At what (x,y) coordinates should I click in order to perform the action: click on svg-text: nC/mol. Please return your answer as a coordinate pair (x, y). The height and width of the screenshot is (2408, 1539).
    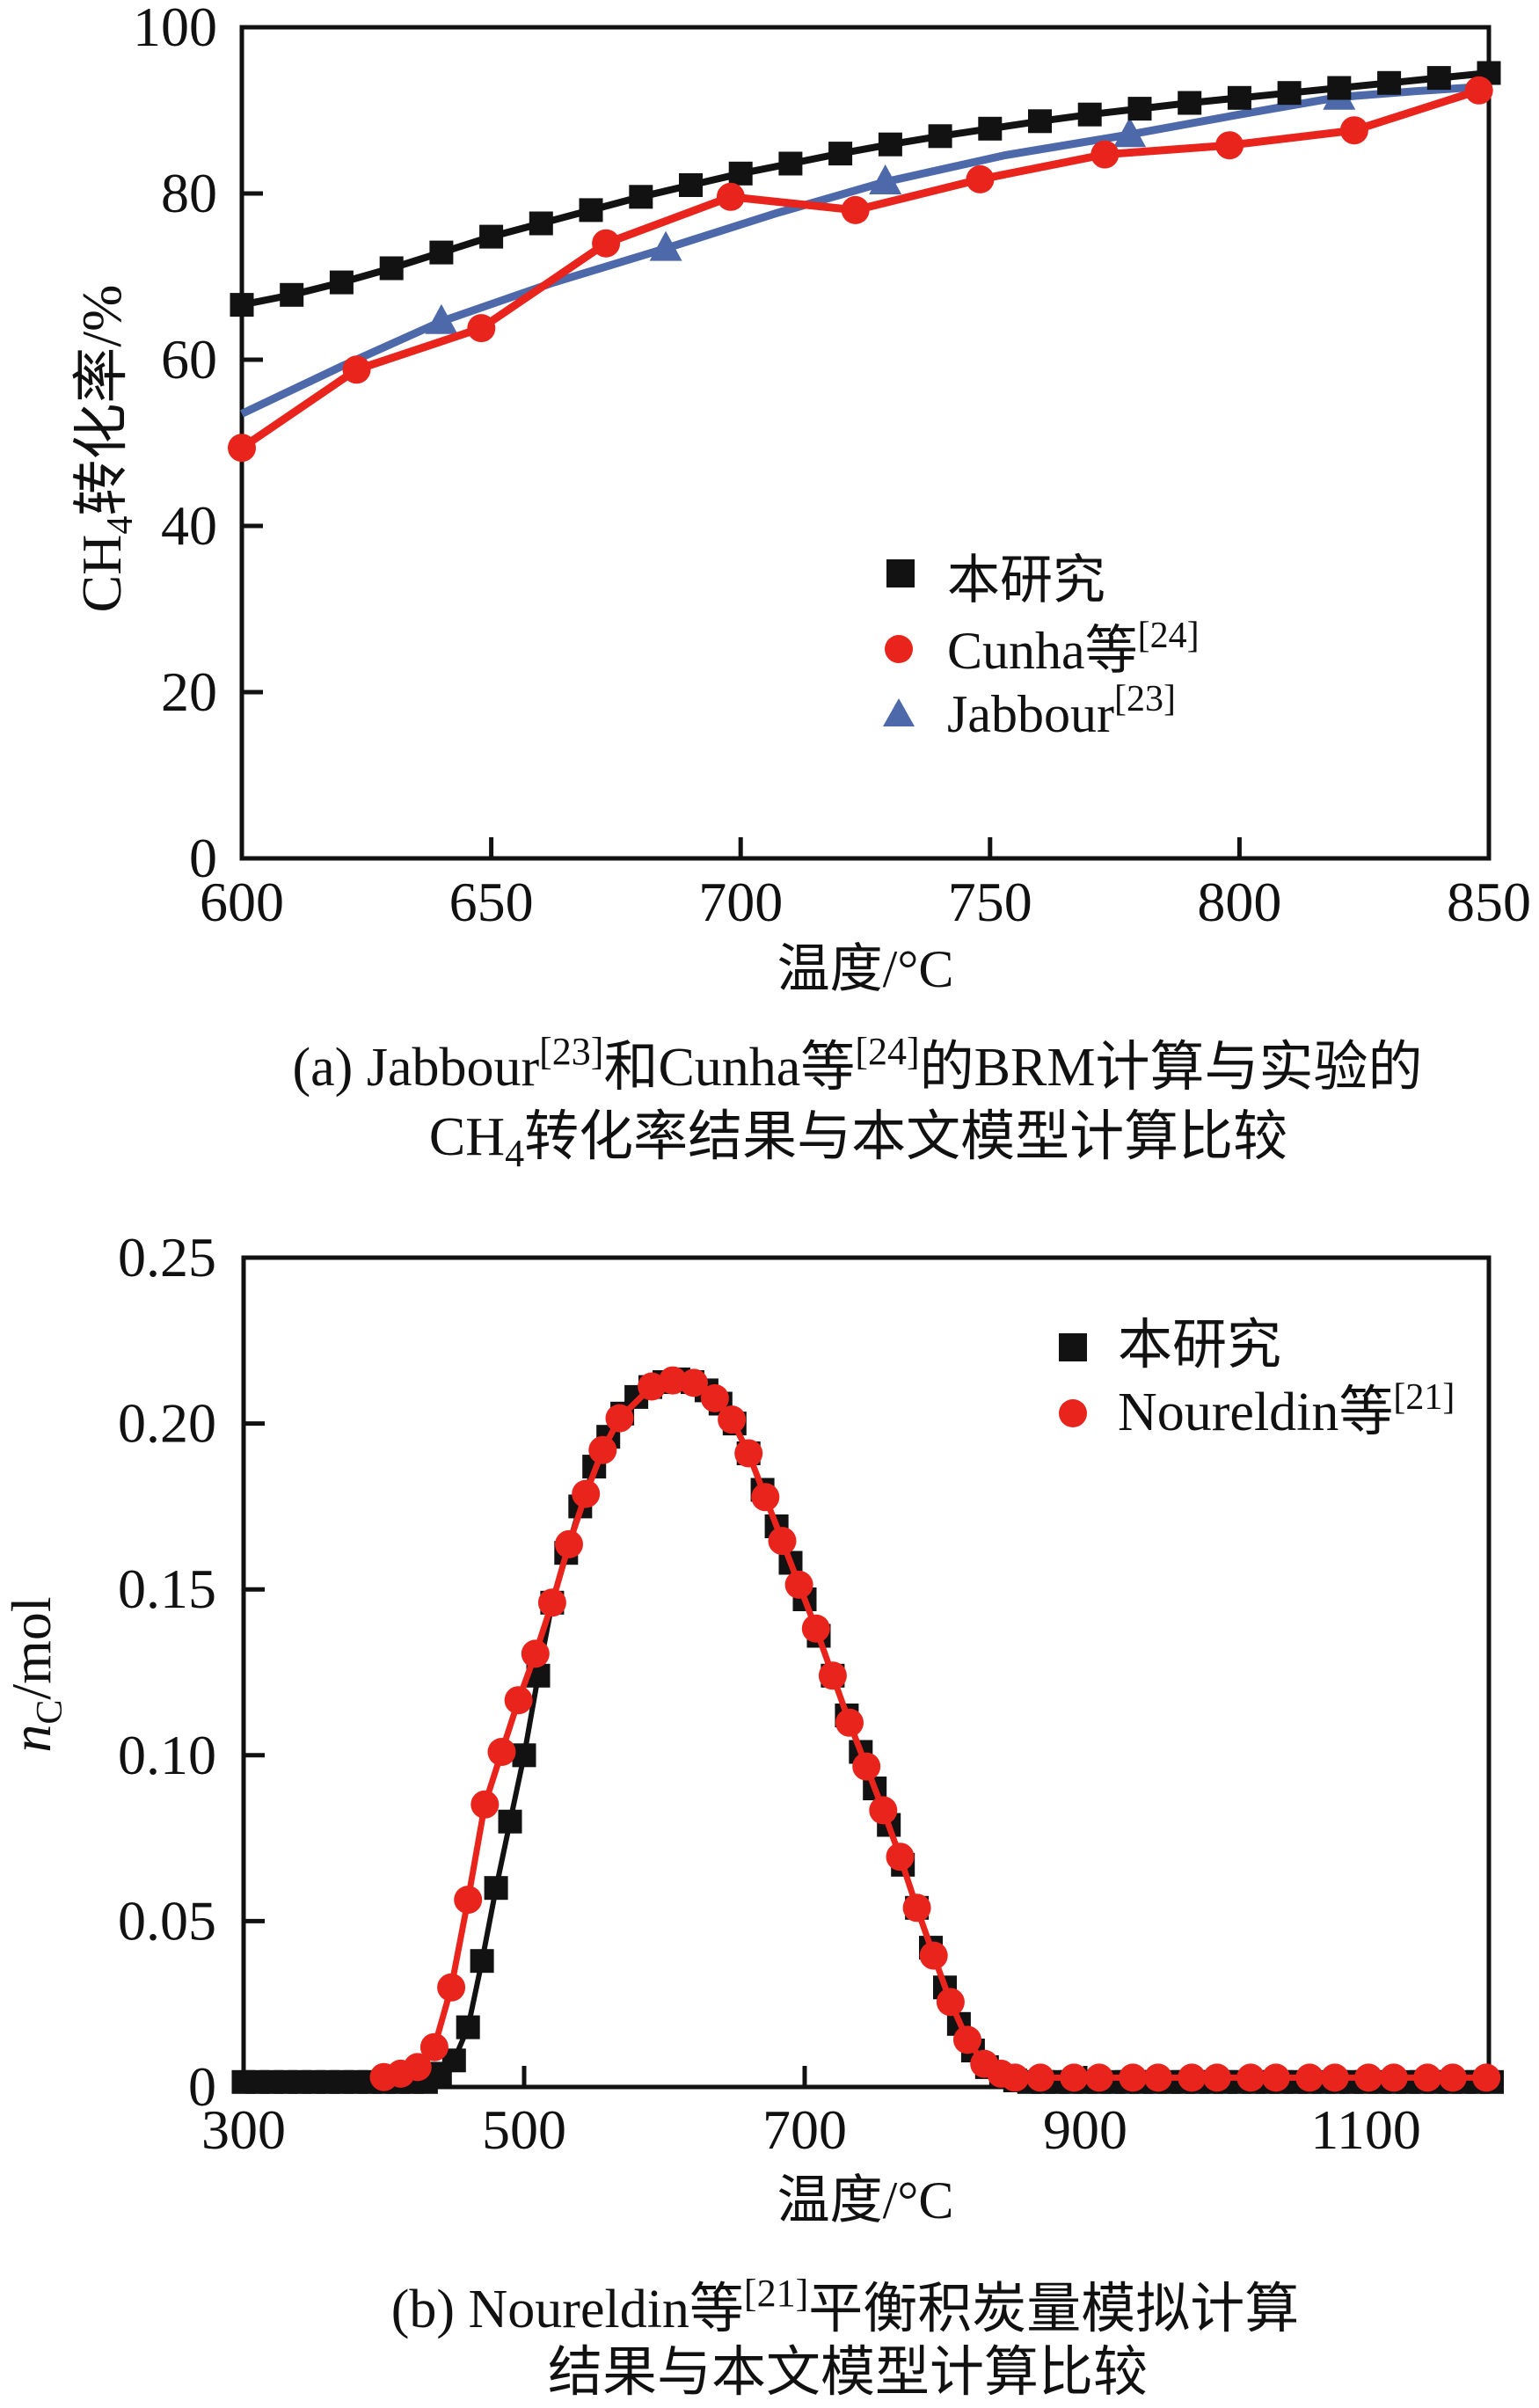
    Looking at the image, I should click on (35, 1674).